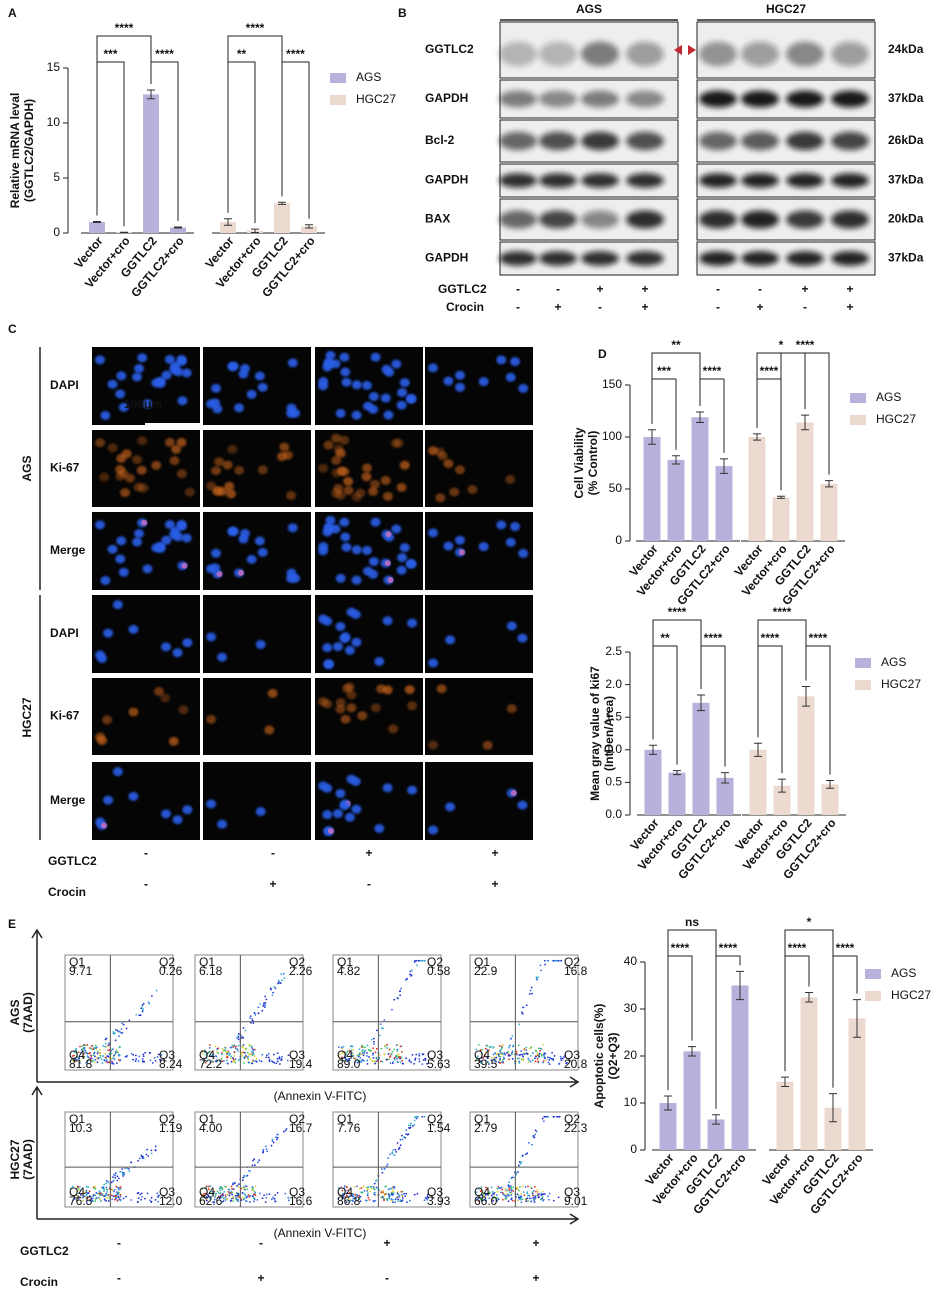 The width and height of the screenshot is (941, 1292). Describe the element at coordinates (494, 853) in the screenshot. I see `condition-sign: +` at that location.